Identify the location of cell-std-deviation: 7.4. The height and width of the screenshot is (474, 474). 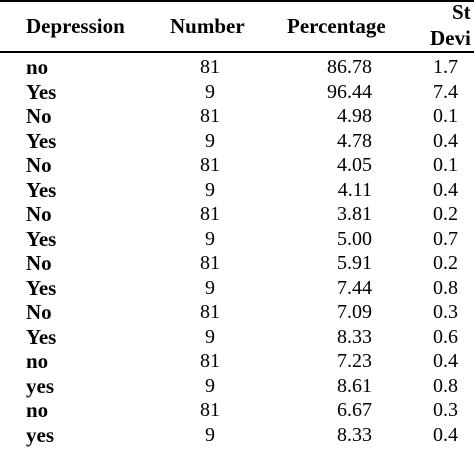
(445, 91).